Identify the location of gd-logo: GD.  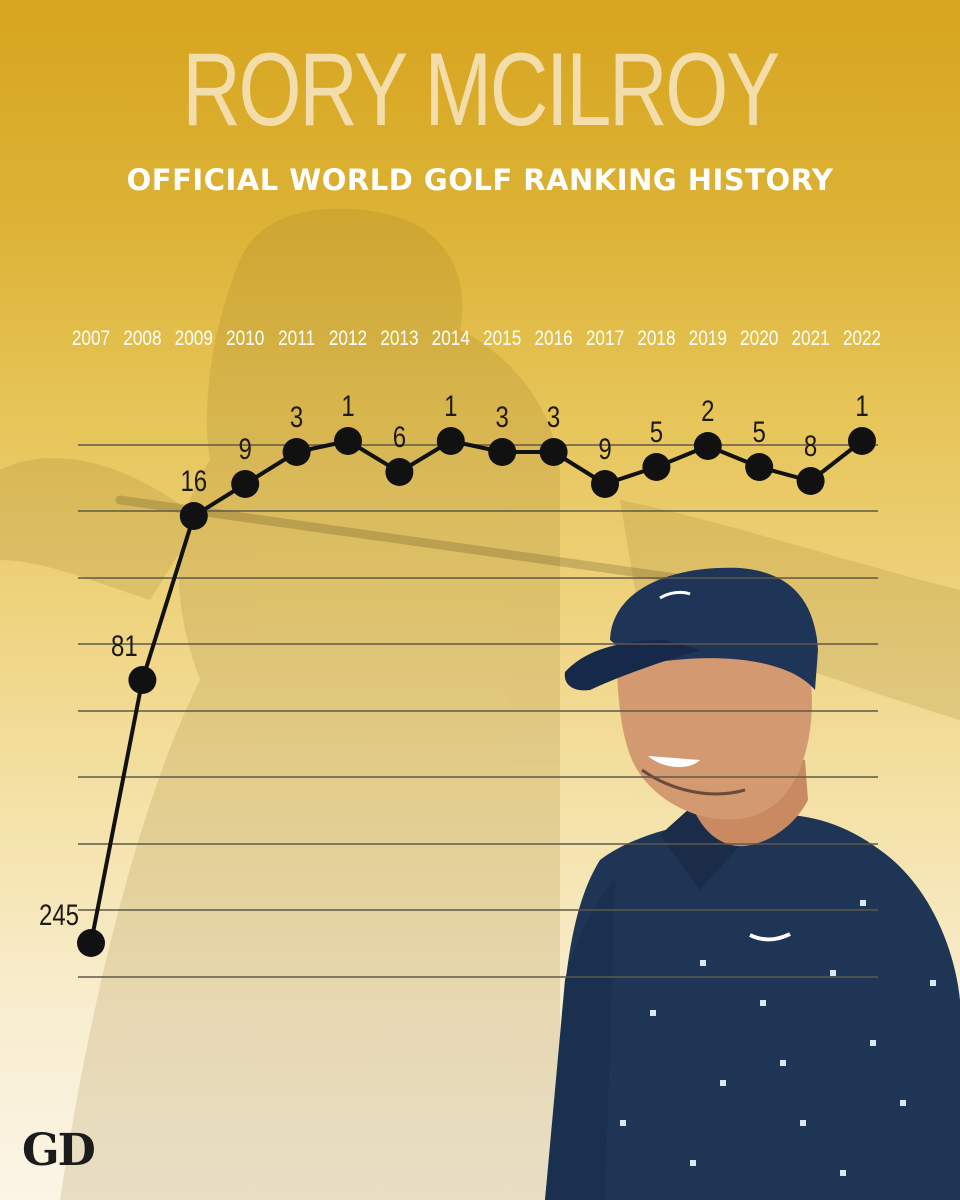
(59, 1150).